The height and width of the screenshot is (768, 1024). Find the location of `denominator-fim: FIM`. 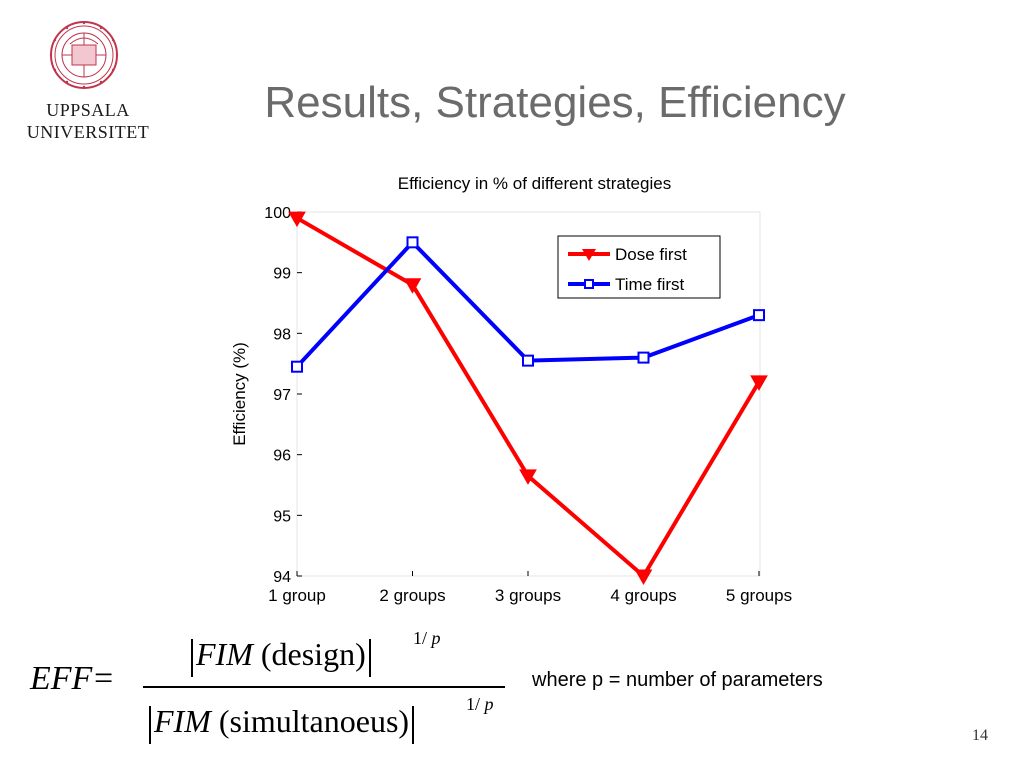

denominator-fim: FIM is located at coordinates (182, 721).